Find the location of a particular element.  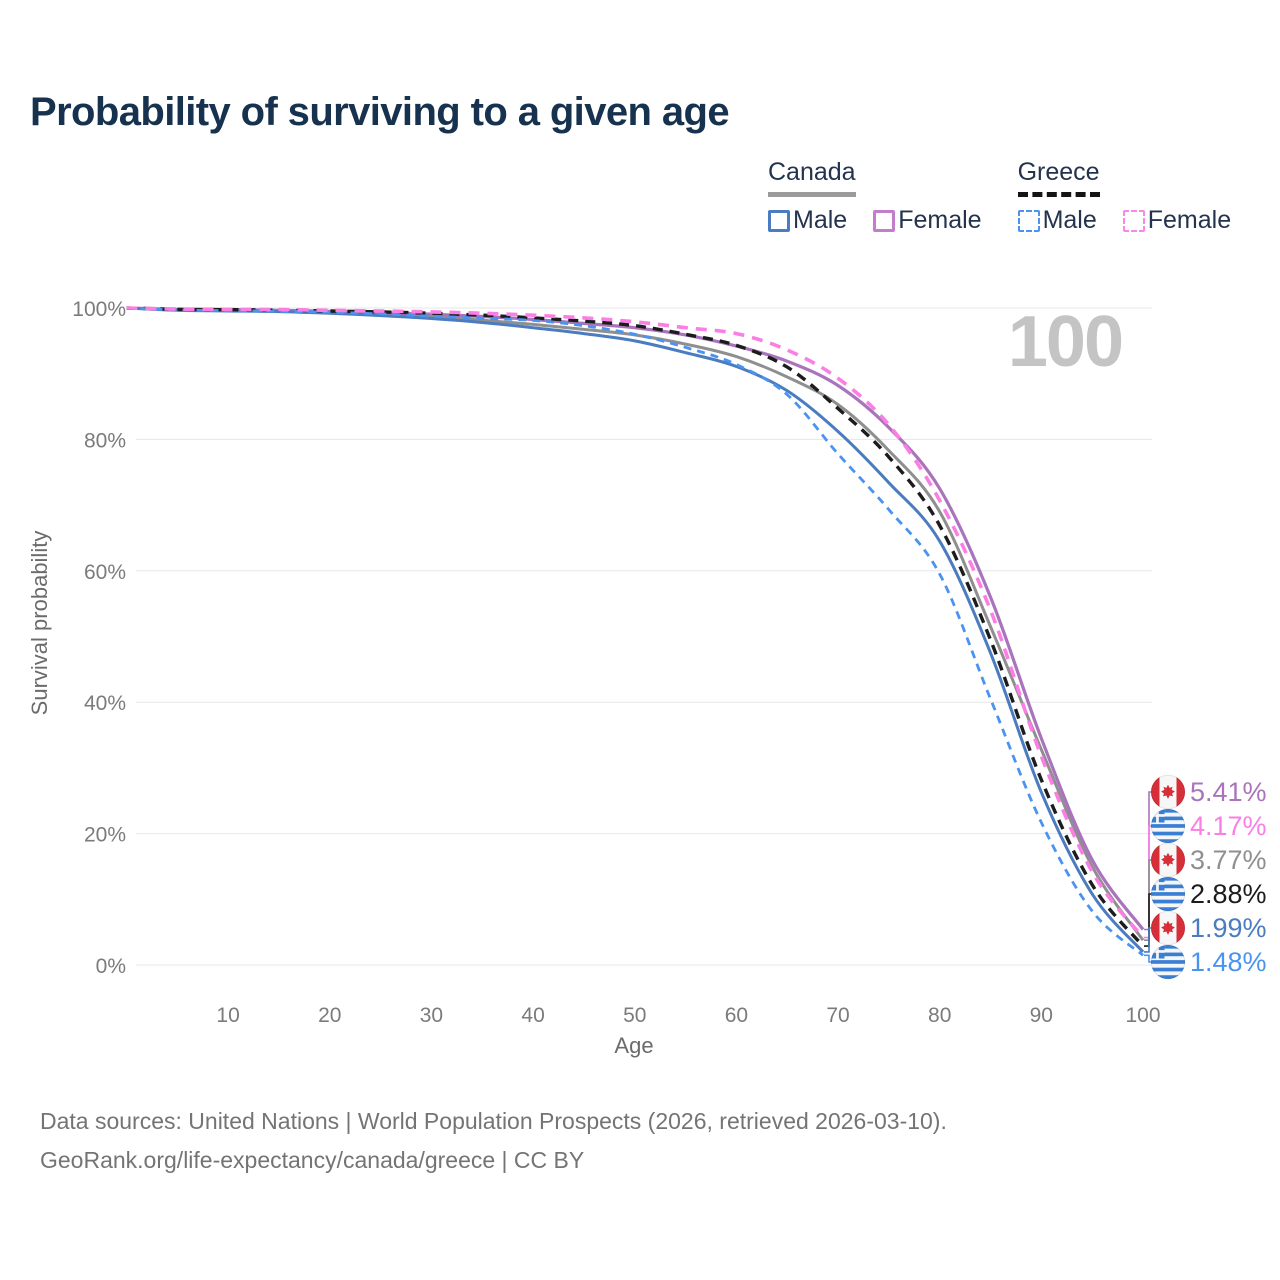

y-tick-label: 40% is located at coordinates (105, 703).